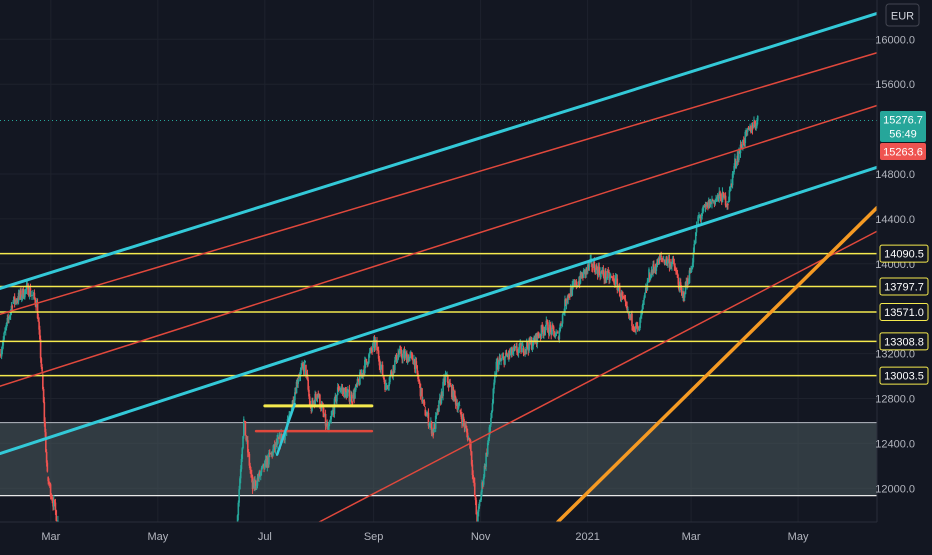 Image resolution: width=932 pixels, height=555 pixels. Describe the element at coordinates (895, 85) in the screenshot. I see `y-tick-label: 15600.0` at that location.